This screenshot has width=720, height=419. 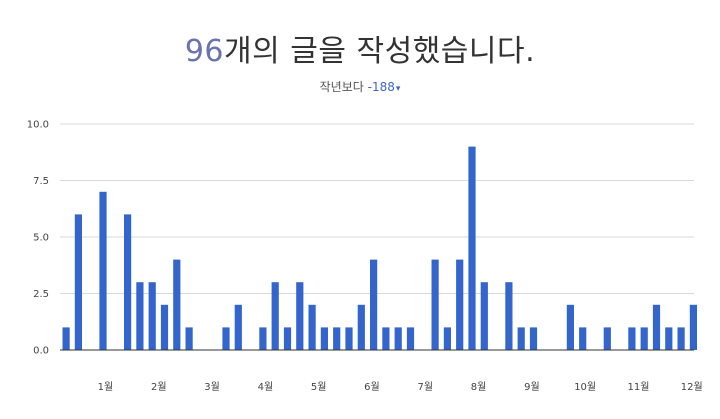 What do you see at coordinates (692, 387) in the screenshot?
I see `x-tick-label: 12월` at bounding box center [692, 387].